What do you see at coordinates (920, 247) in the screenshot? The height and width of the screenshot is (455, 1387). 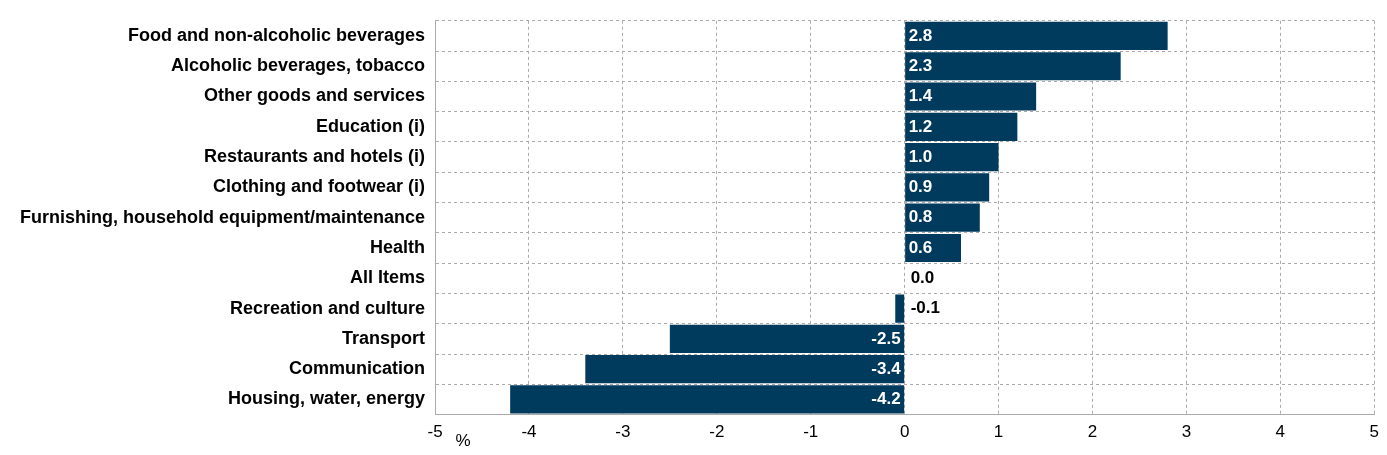 I see `data-label: 0.6` at bounding box center [920, 247].